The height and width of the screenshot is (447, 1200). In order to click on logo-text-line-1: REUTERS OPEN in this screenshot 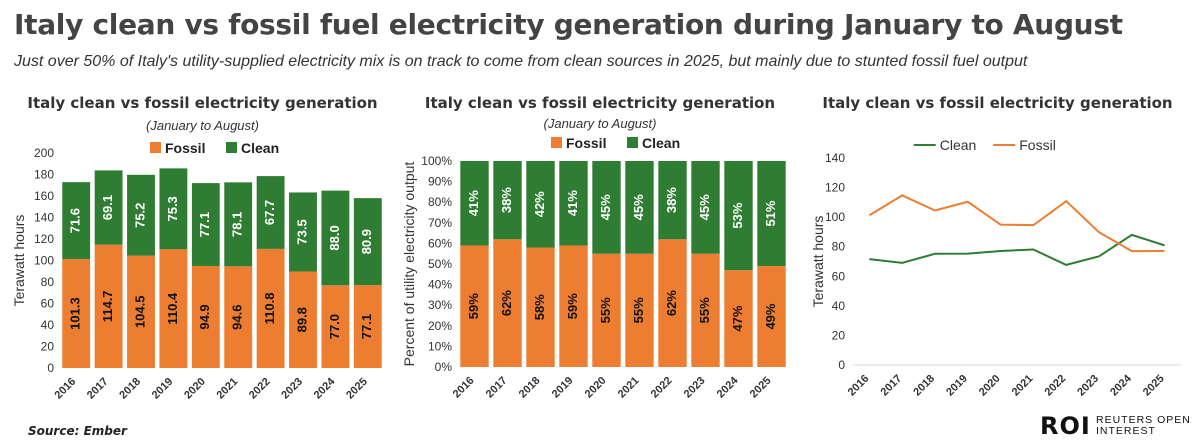, I will do `click(1143, 420)`.